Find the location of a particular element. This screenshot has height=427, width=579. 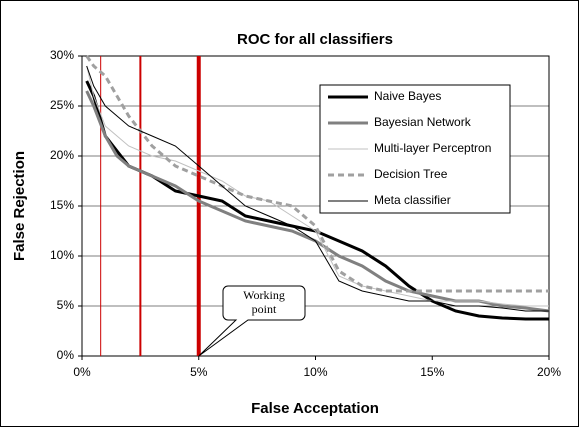

x-tick-label: 20% is located at coordinates (549, 372).